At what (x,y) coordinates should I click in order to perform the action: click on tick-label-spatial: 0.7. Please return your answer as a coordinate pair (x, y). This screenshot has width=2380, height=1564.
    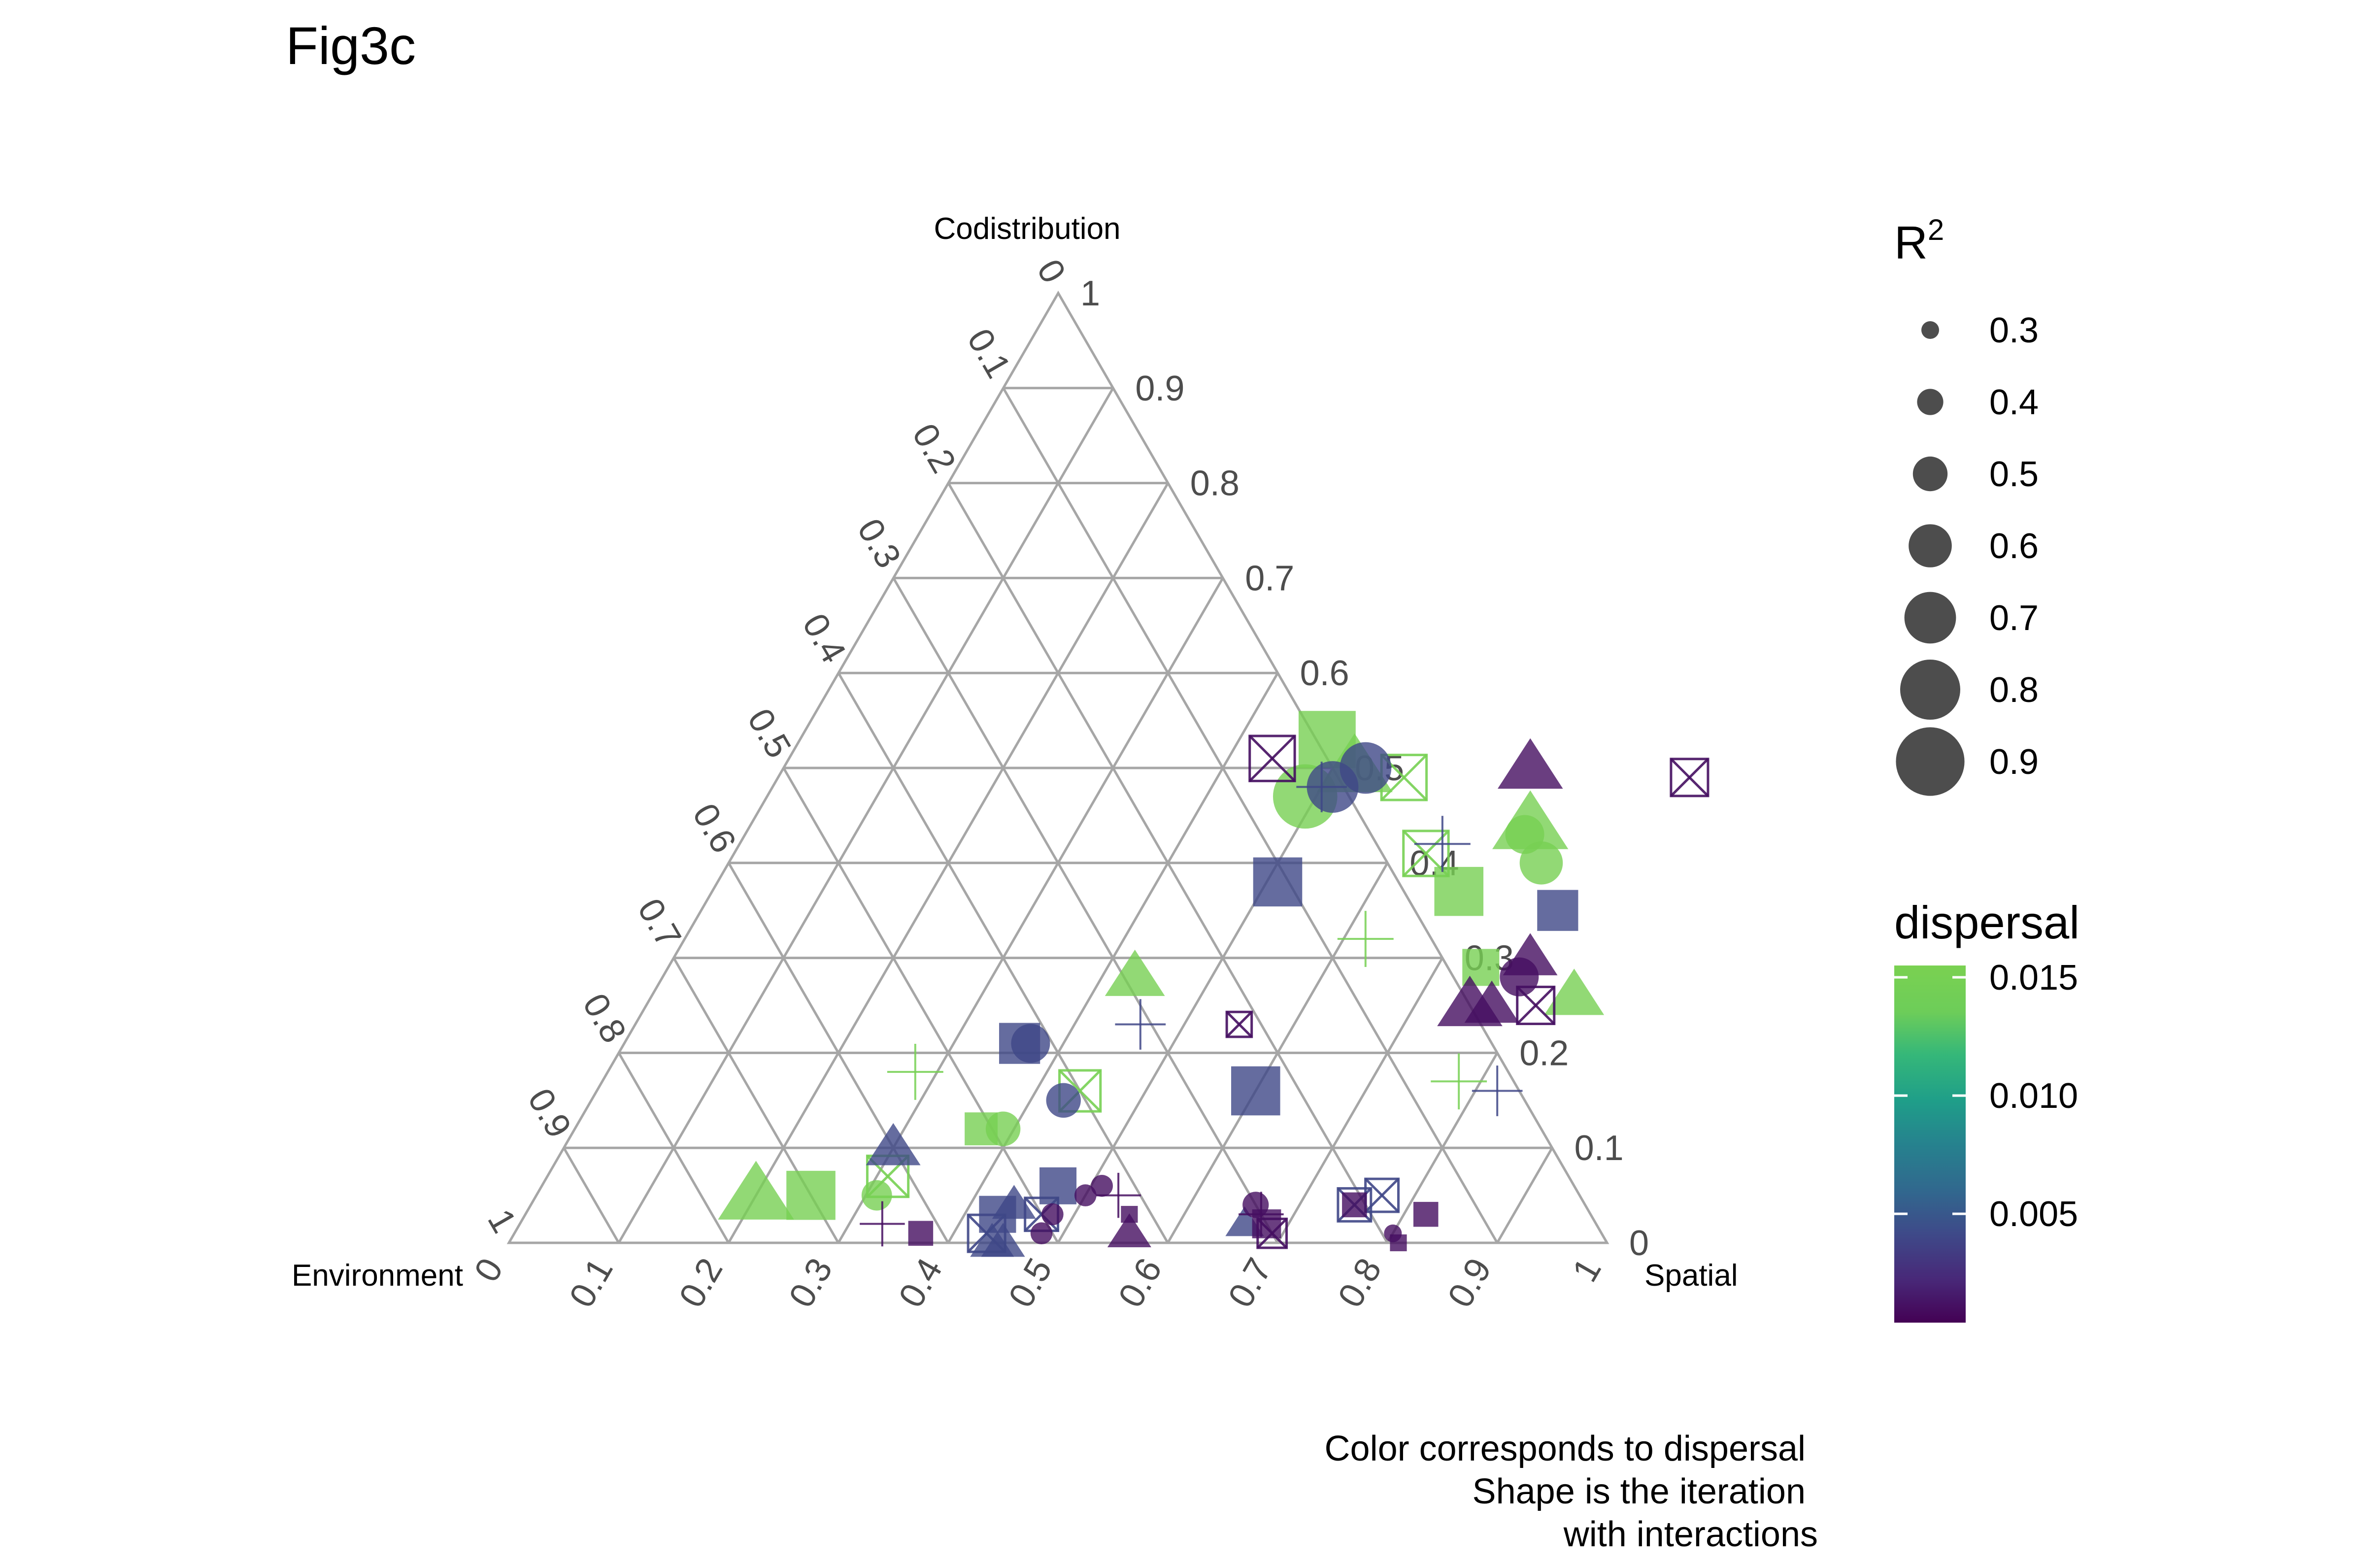
    Looking at the image, I should click on (1250, 1283).